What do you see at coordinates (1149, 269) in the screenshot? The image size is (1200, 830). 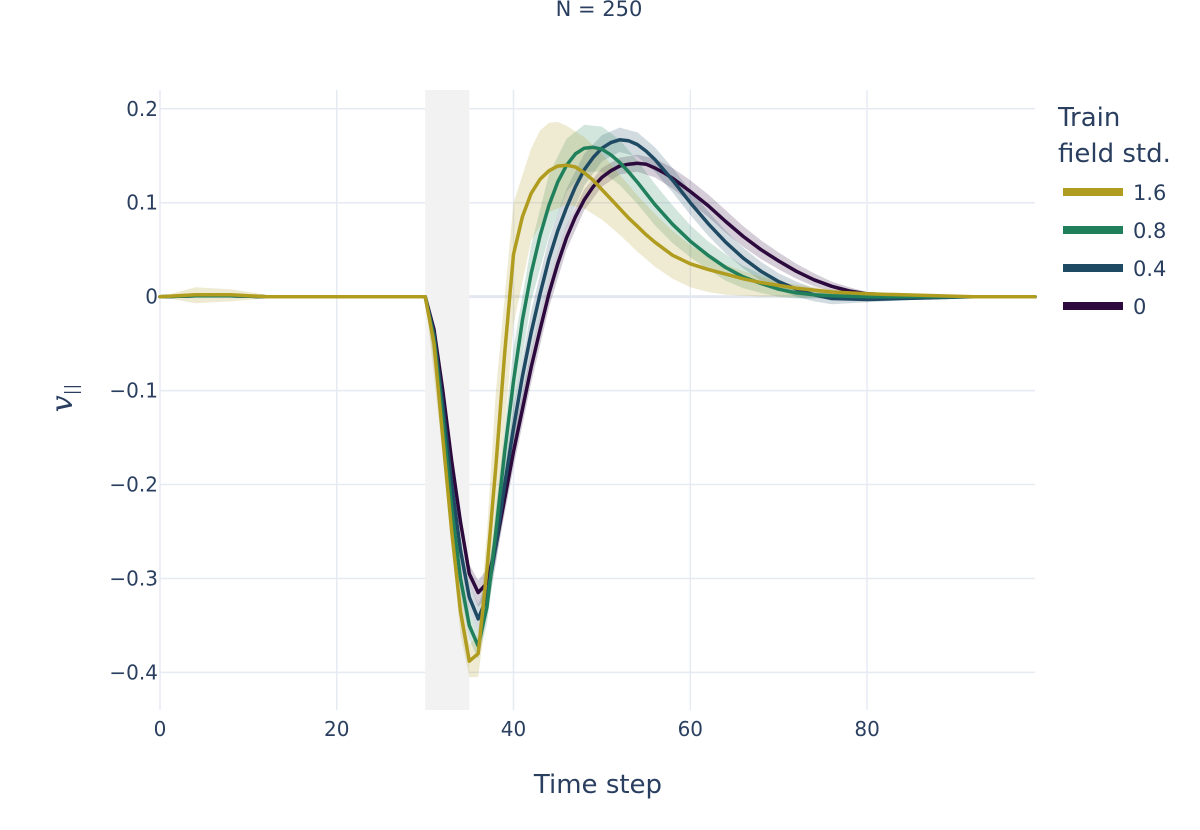 I see `legend-label: 0.4` at bounding box center [1149, 269].